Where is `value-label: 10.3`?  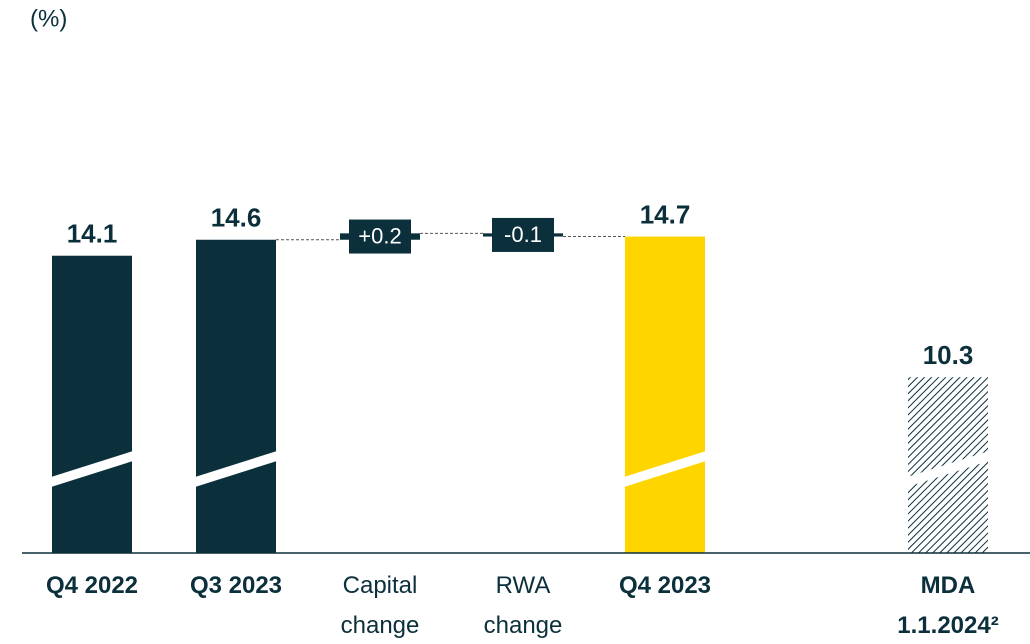 value-label: 10.3 is located at coordinates (948, 355).